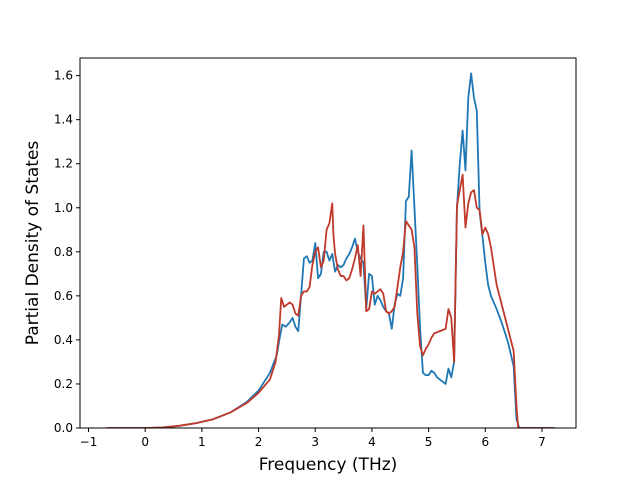  I want to click on x-tick-label: 7, so click(542, 442).